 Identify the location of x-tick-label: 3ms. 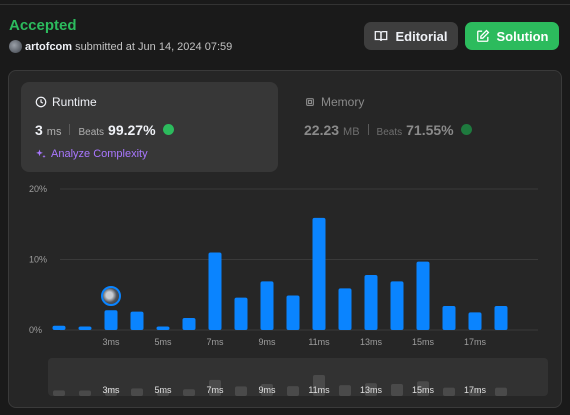
(111, 342).